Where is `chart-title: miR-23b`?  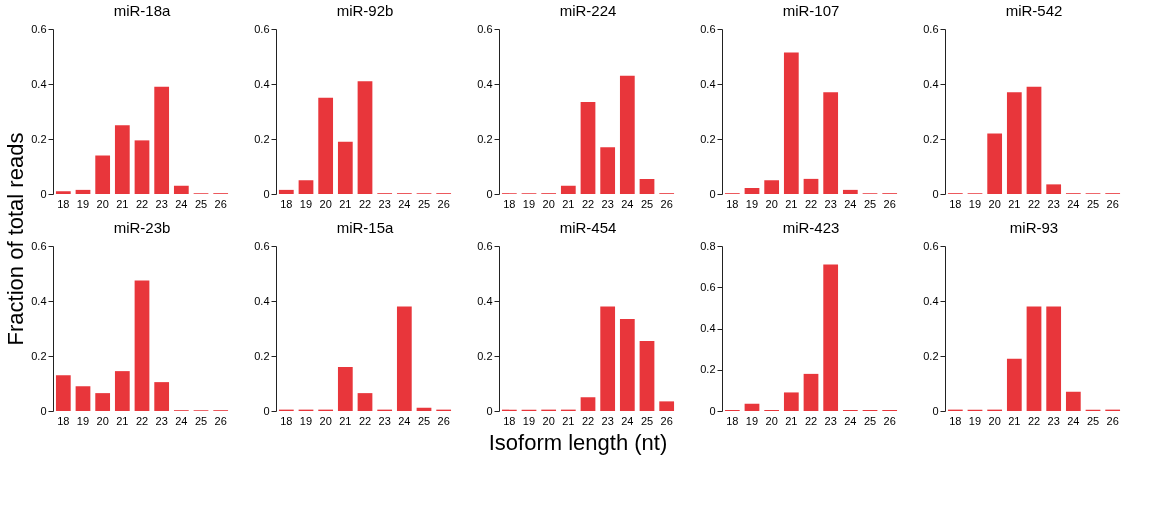
chart-title: miR-23b is located at coordinates (142, 227).